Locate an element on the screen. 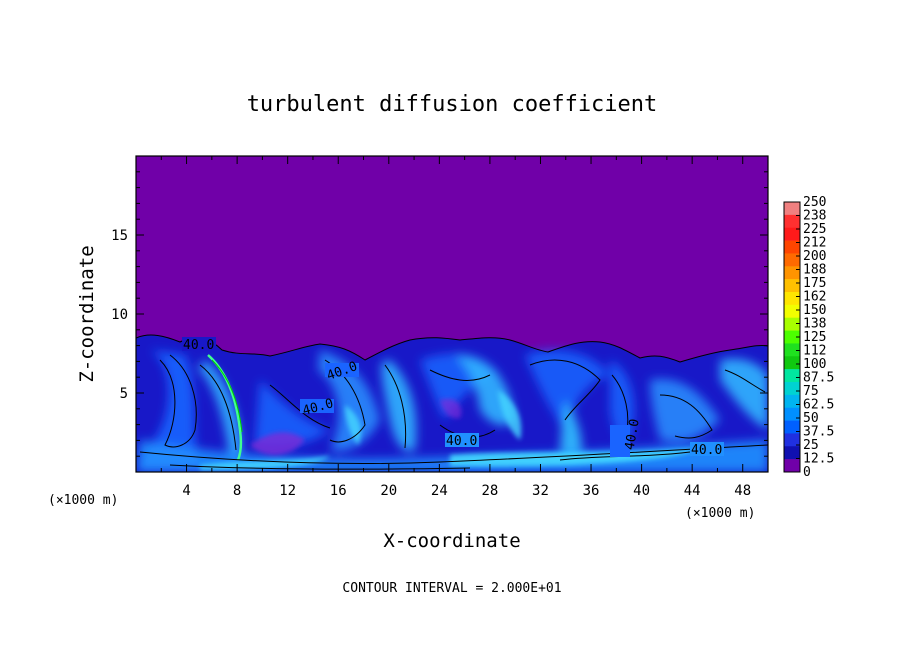  colorbar-label: 75 is located at coordinates (811, 391).